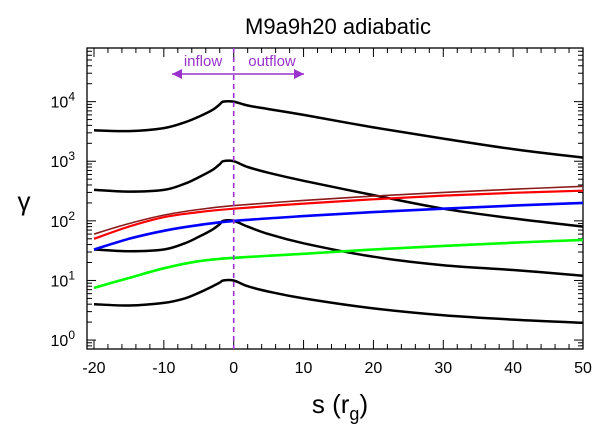 This screenshot has height=426, width=600. I want to click on x-tick-label: 0, so click(233, 368).